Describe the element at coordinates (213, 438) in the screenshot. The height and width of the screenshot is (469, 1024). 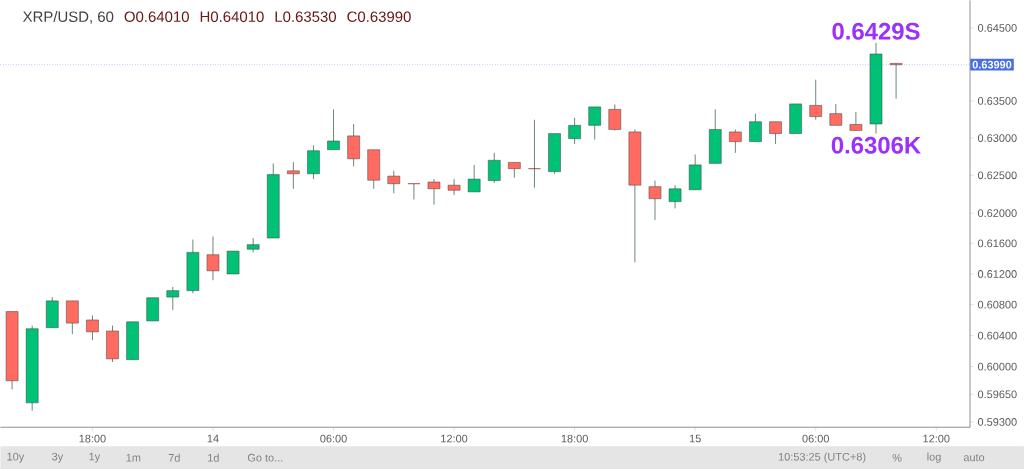
I see `x-tick-label: 14` at that location.